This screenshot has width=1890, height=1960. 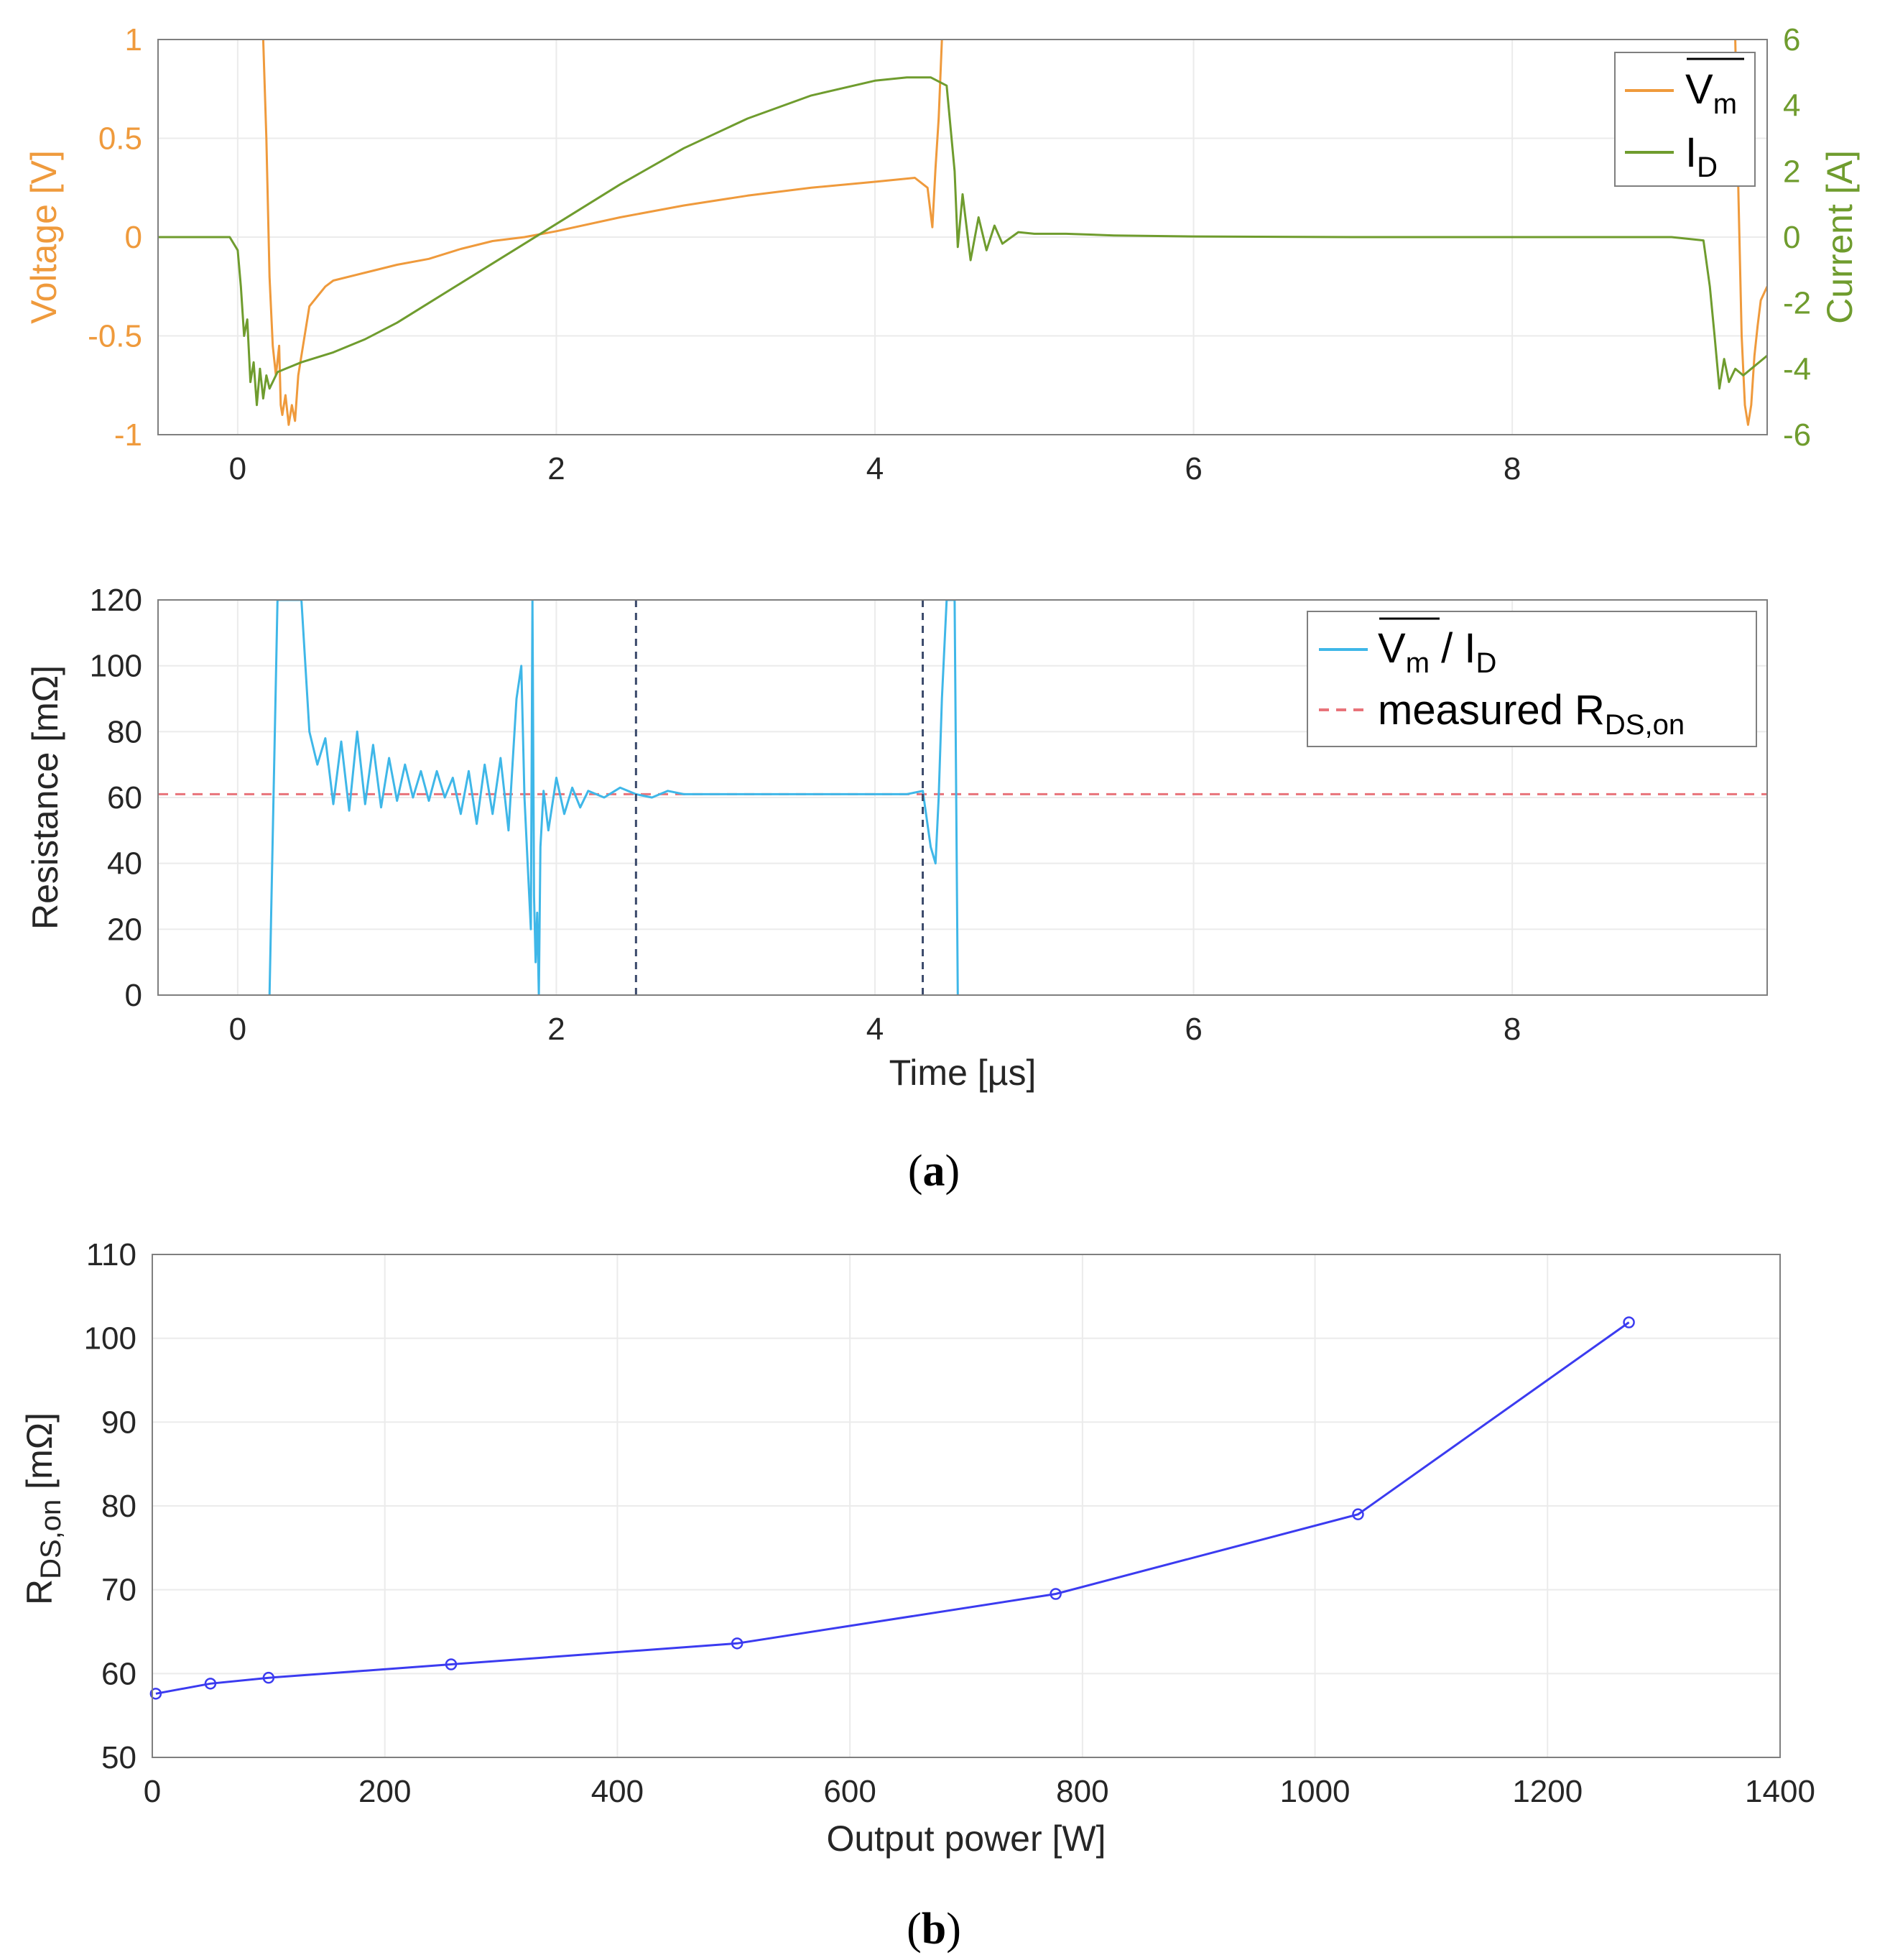 What do you see at coordinates (934, 1930) in the screenshot?
I see `caption-b: (b)` at bounding box center [934, 1930].